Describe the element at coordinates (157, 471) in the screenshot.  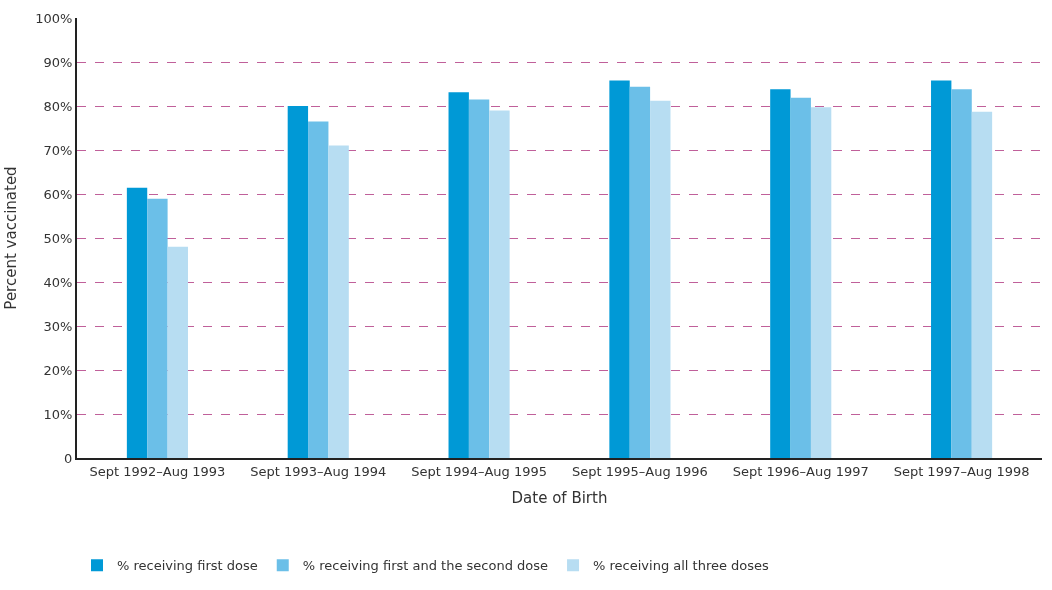
I see `x-tick-label: Sept 1992–Aug 1993` at that location.